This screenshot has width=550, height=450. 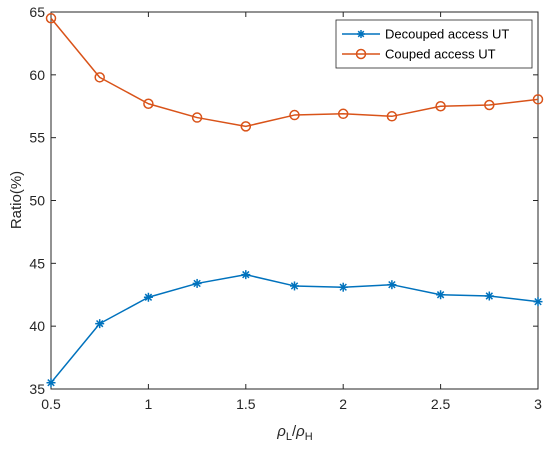 I want to click on x-axis-label: ρL/ρH, so click(x=294, y=433).